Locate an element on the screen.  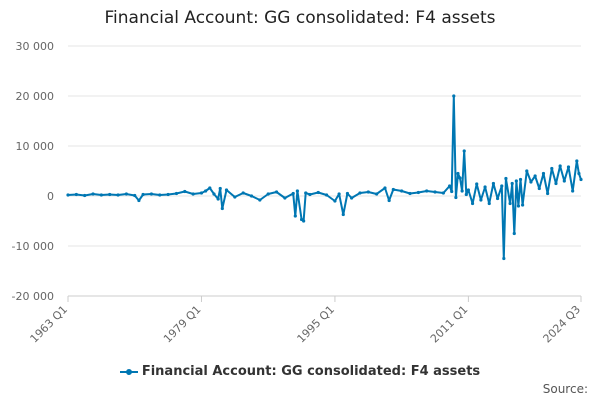
x-tick-label: 2024 Q3 is located at coordinates (562, 324).